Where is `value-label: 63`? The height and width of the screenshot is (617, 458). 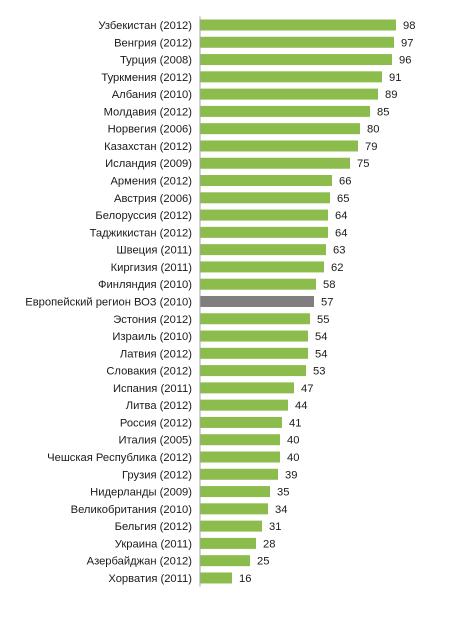 value-label: 63 is located at coordinates (339, 251).